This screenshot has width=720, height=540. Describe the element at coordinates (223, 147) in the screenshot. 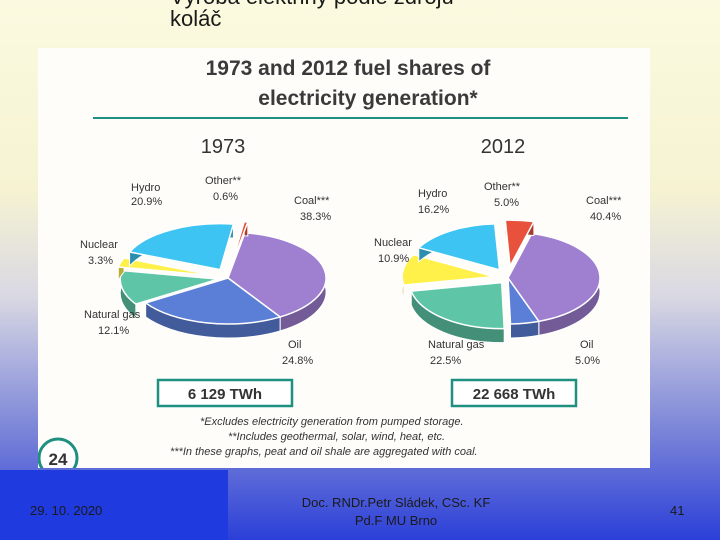

I see `pie-year-label-1973: 1973` at that location.